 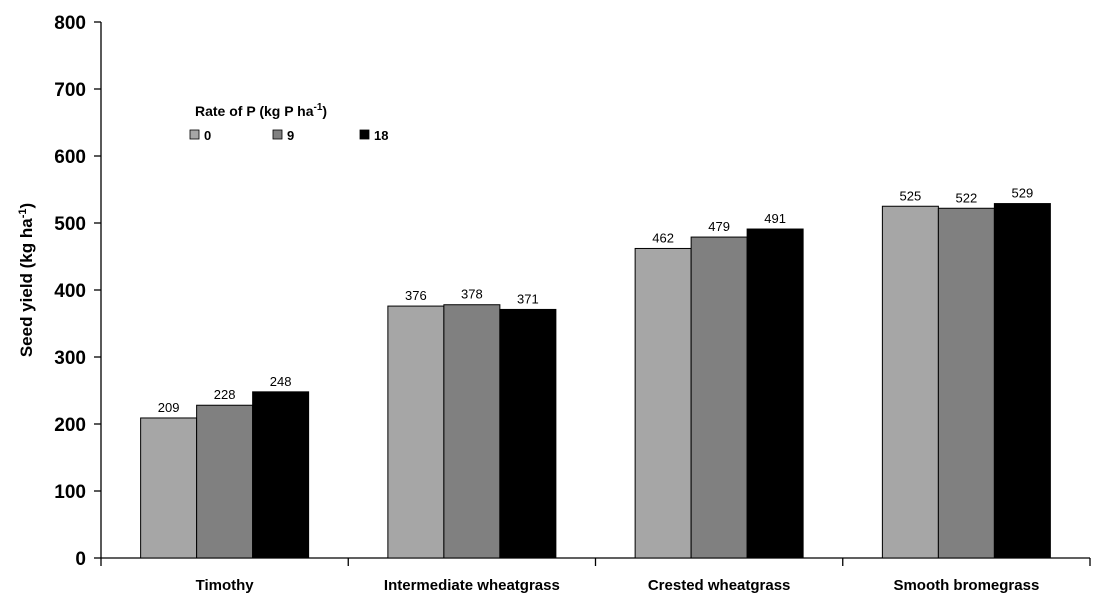 I want to click on data-label: 462, so click(x=663, y=237).